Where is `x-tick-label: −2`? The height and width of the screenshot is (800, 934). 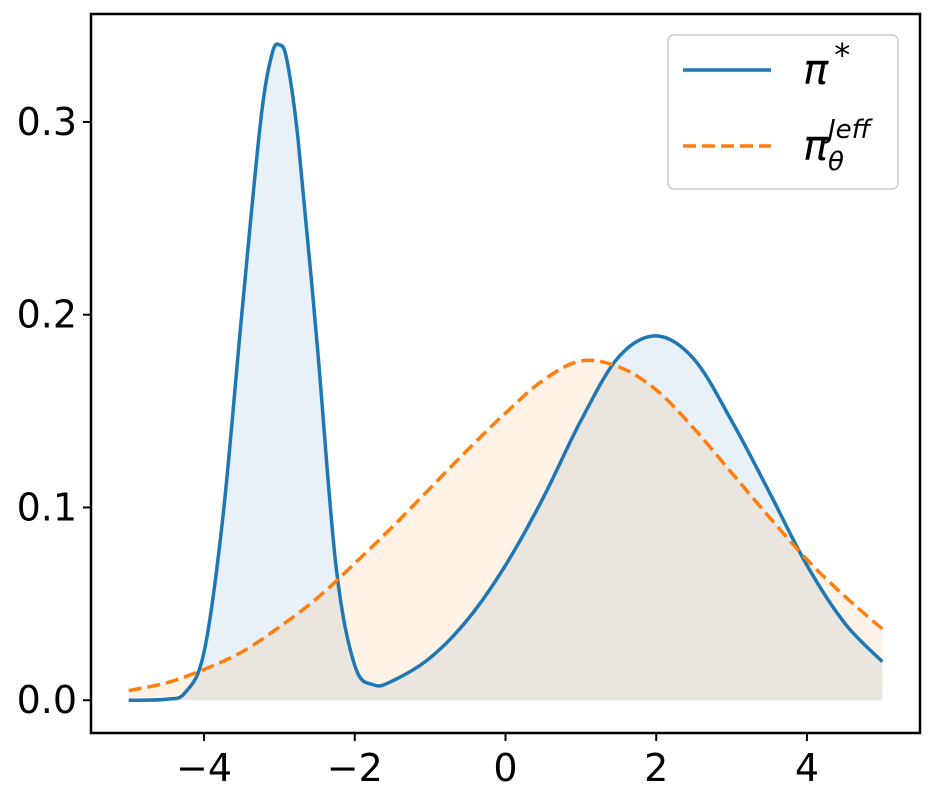
x-tick-label: −2 is located at coordinates (355, 768).